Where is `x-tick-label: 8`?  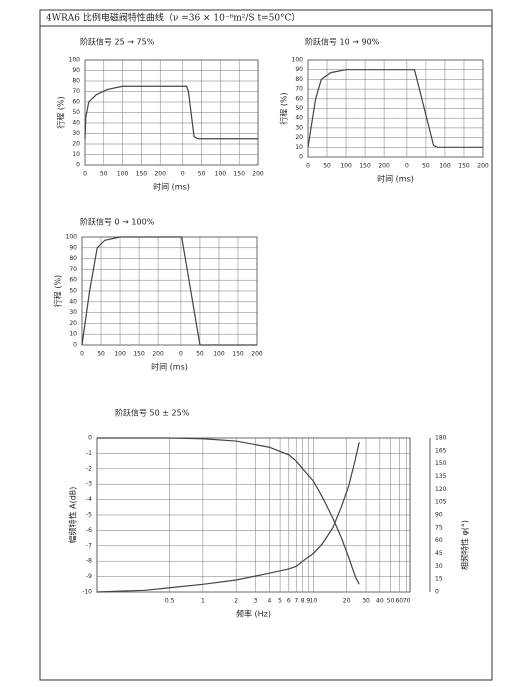
x-tick-label: 8 is located at coordinates (303, 601).